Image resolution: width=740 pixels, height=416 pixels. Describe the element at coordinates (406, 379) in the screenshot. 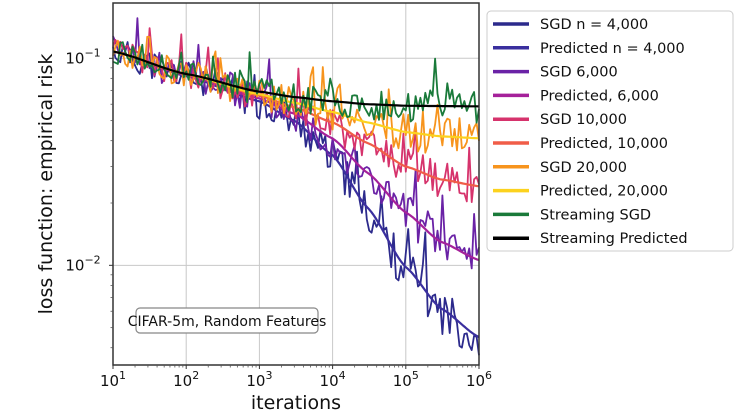

I see `x-tick-label: 10⁵` at that location.